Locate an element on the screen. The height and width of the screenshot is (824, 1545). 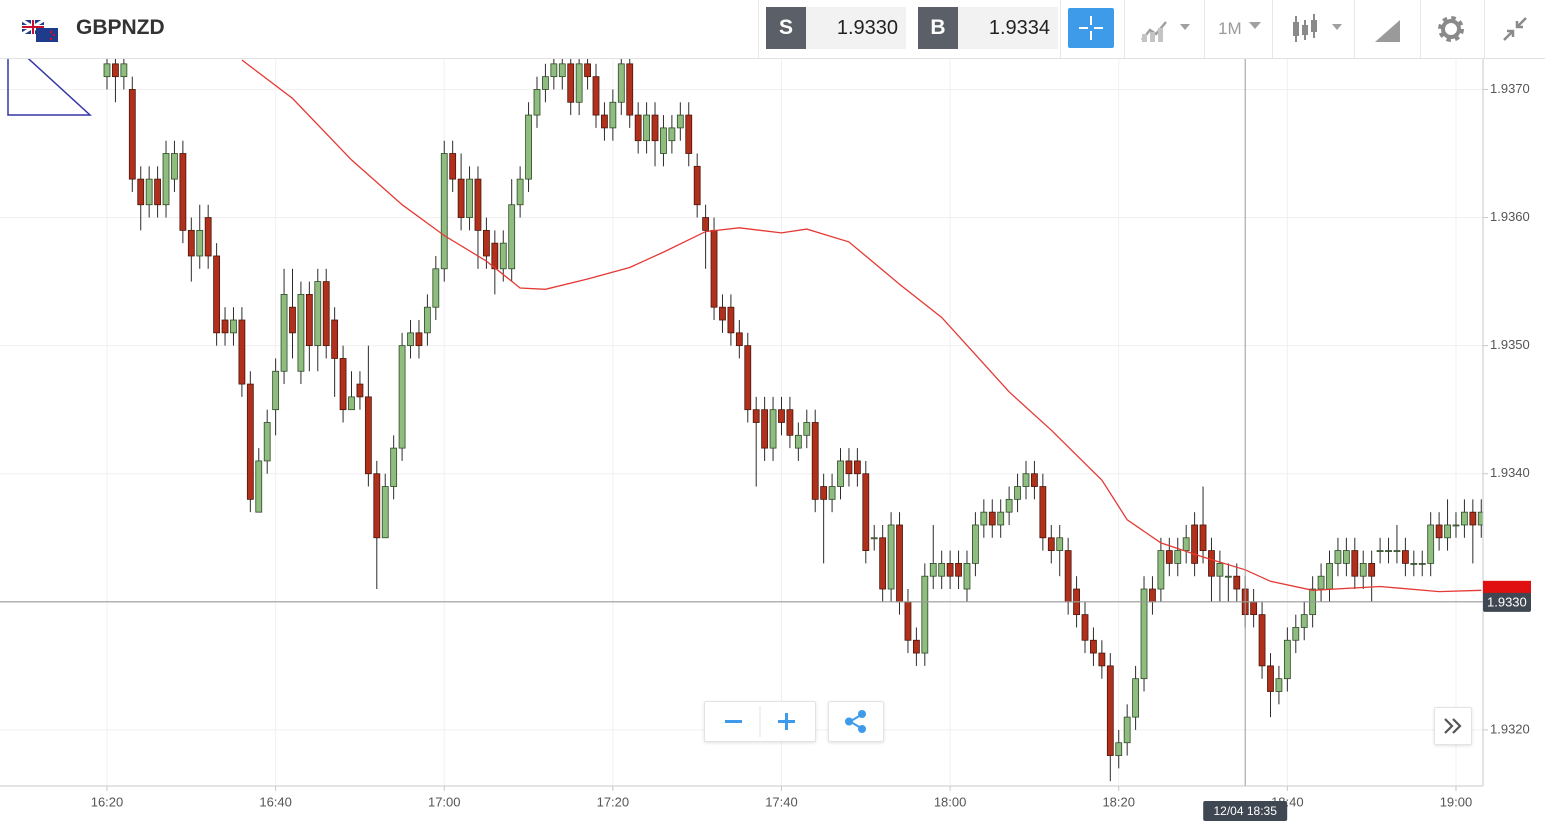
y-tick-label: 1.9340 is located at coordinates (1510, 472).